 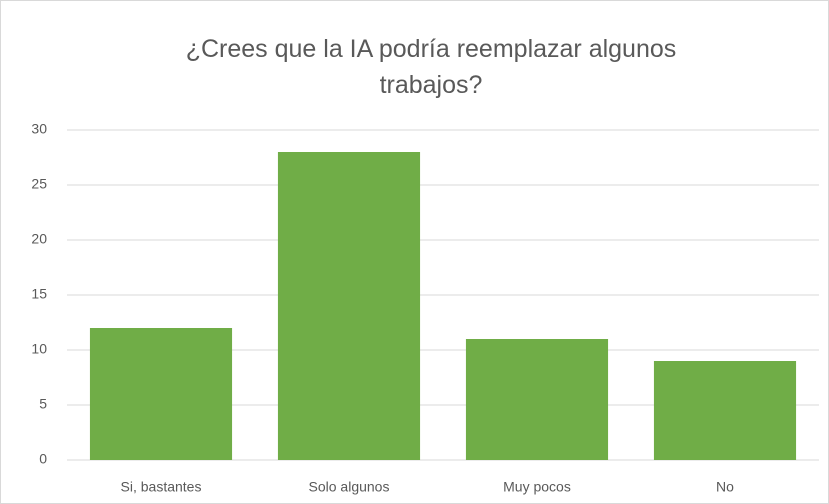 What do you see at coordinates (537, 487) in the screenshot?
I see `x-tick-label: Muy pocos` at bounding box center [537, 487].